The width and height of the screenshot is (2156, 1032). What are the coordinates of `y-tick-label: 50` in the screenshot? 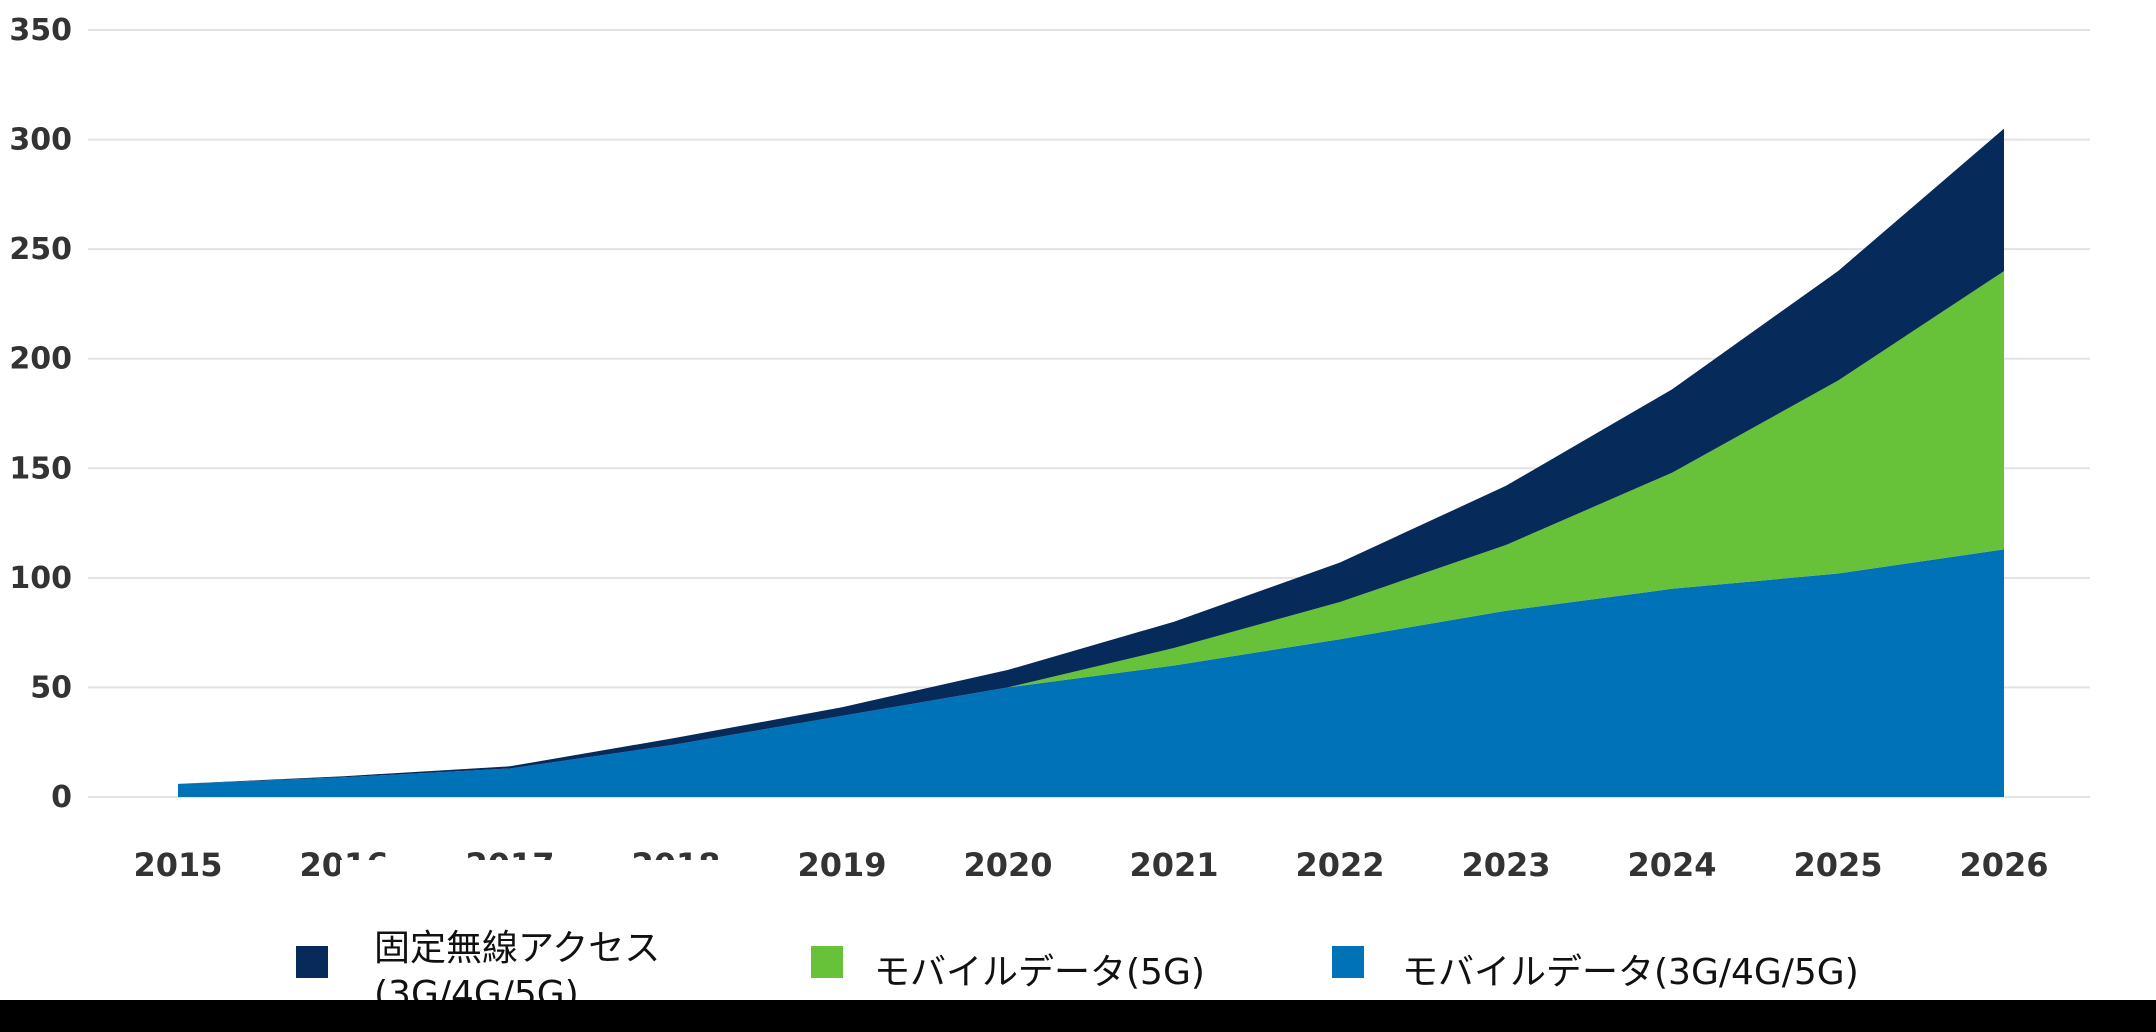 It's located at (51, 687).